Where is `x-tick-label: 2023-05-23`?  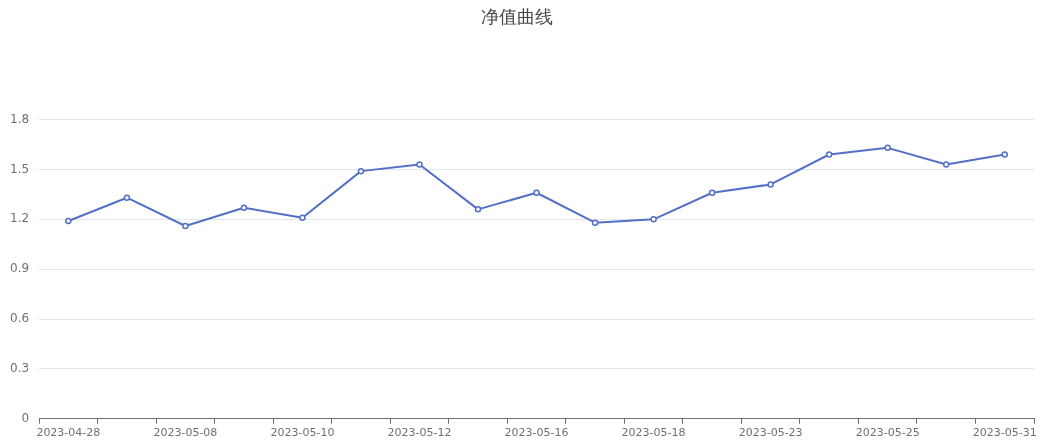
x-tick-label: 2023-05-23 is located at coordinates (770, 433).